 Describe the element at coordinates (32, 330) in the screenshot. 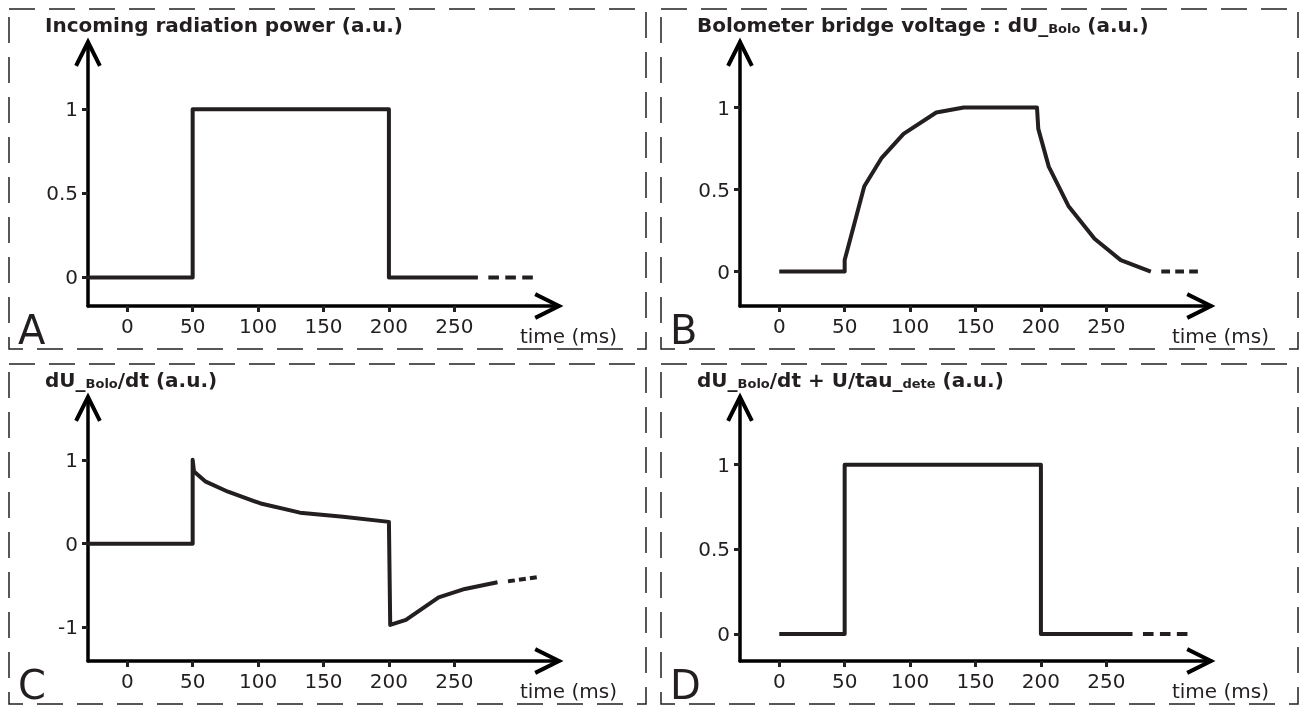

I see `text: A` at that location.